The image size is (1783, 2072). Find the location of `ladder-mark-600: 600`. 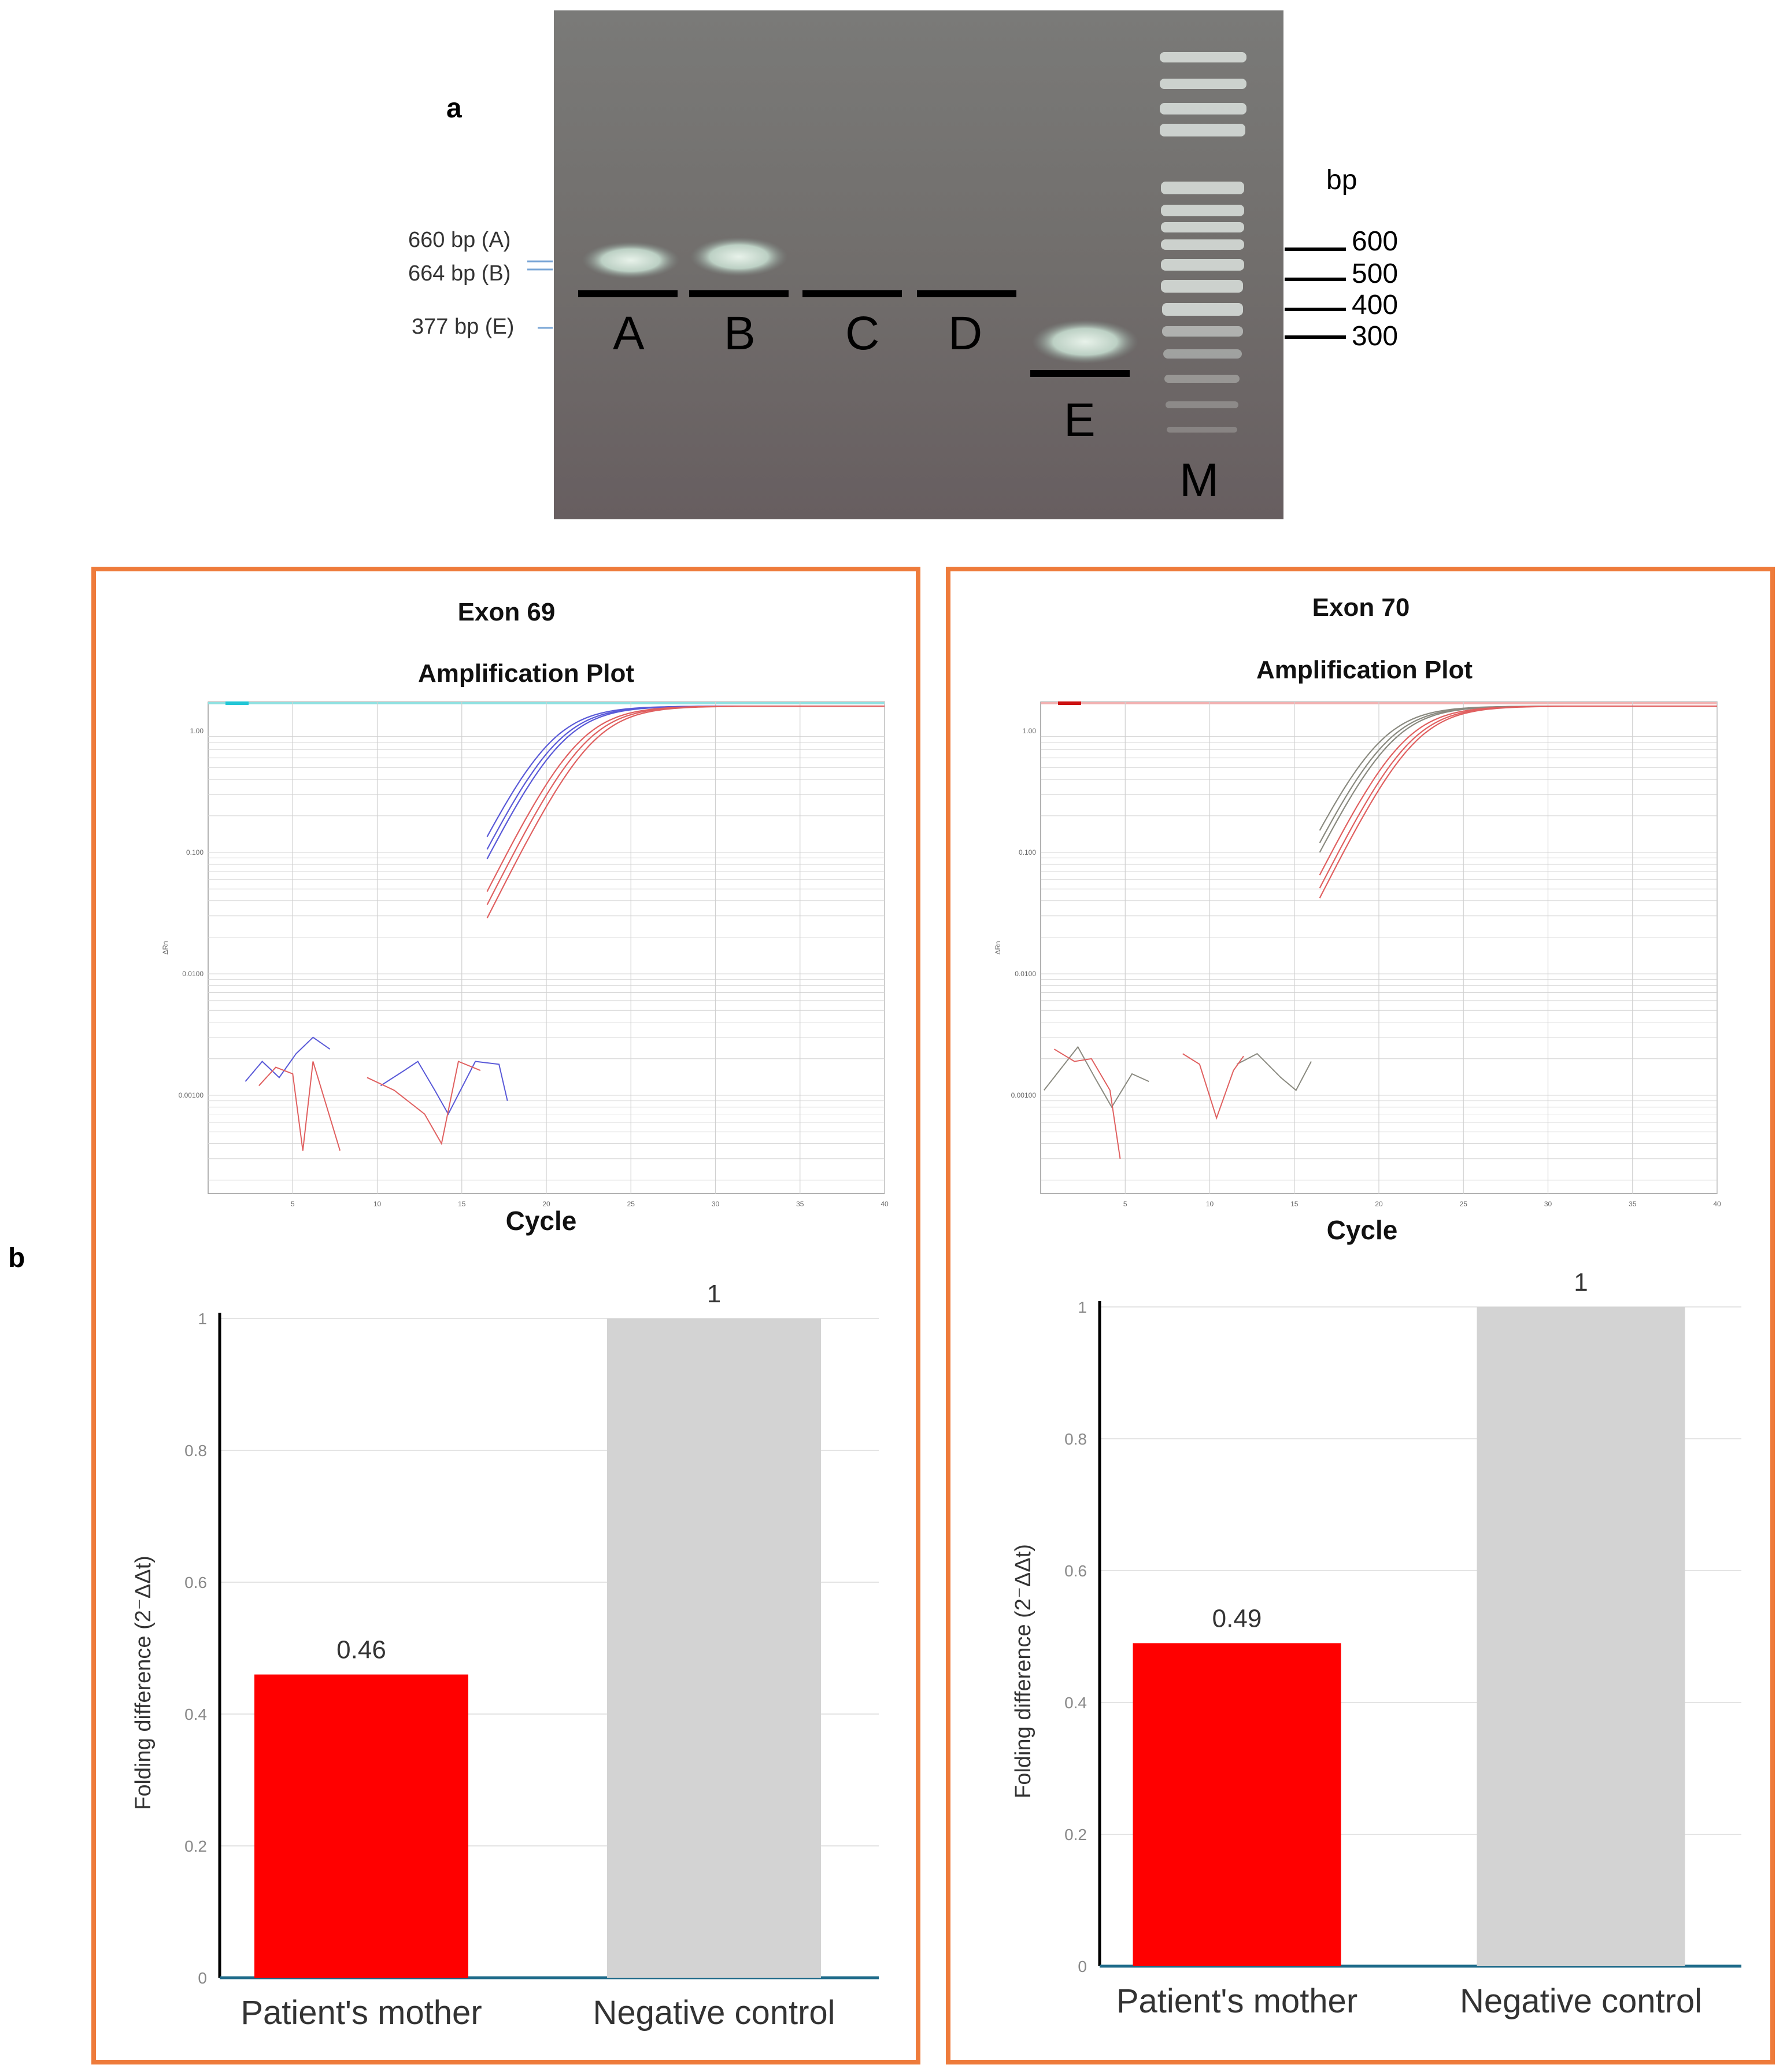

ladder-mark-600: 600 is located at coordinates (1375, 241).